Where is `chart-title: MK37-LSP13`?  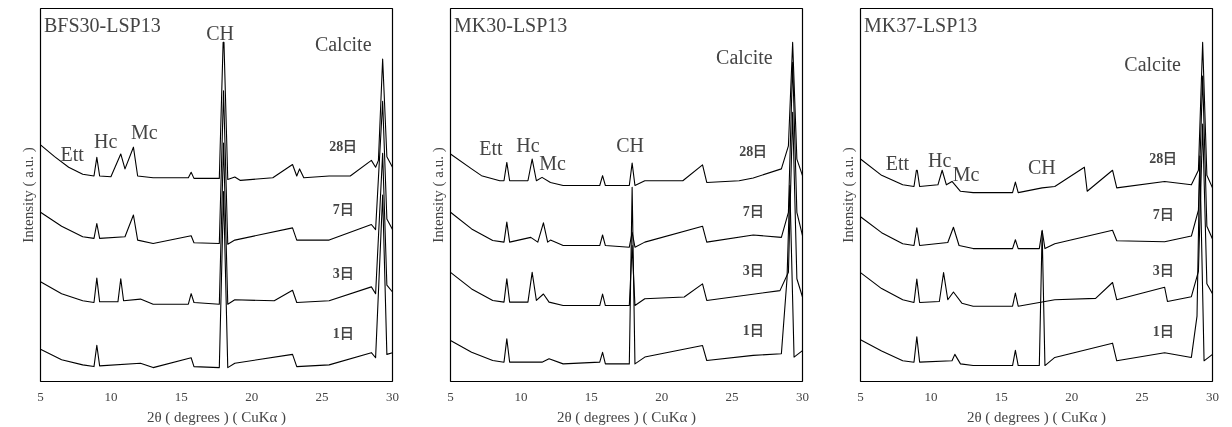
chart-title: MK37-LSP13 is located at coordinates (921, 25).